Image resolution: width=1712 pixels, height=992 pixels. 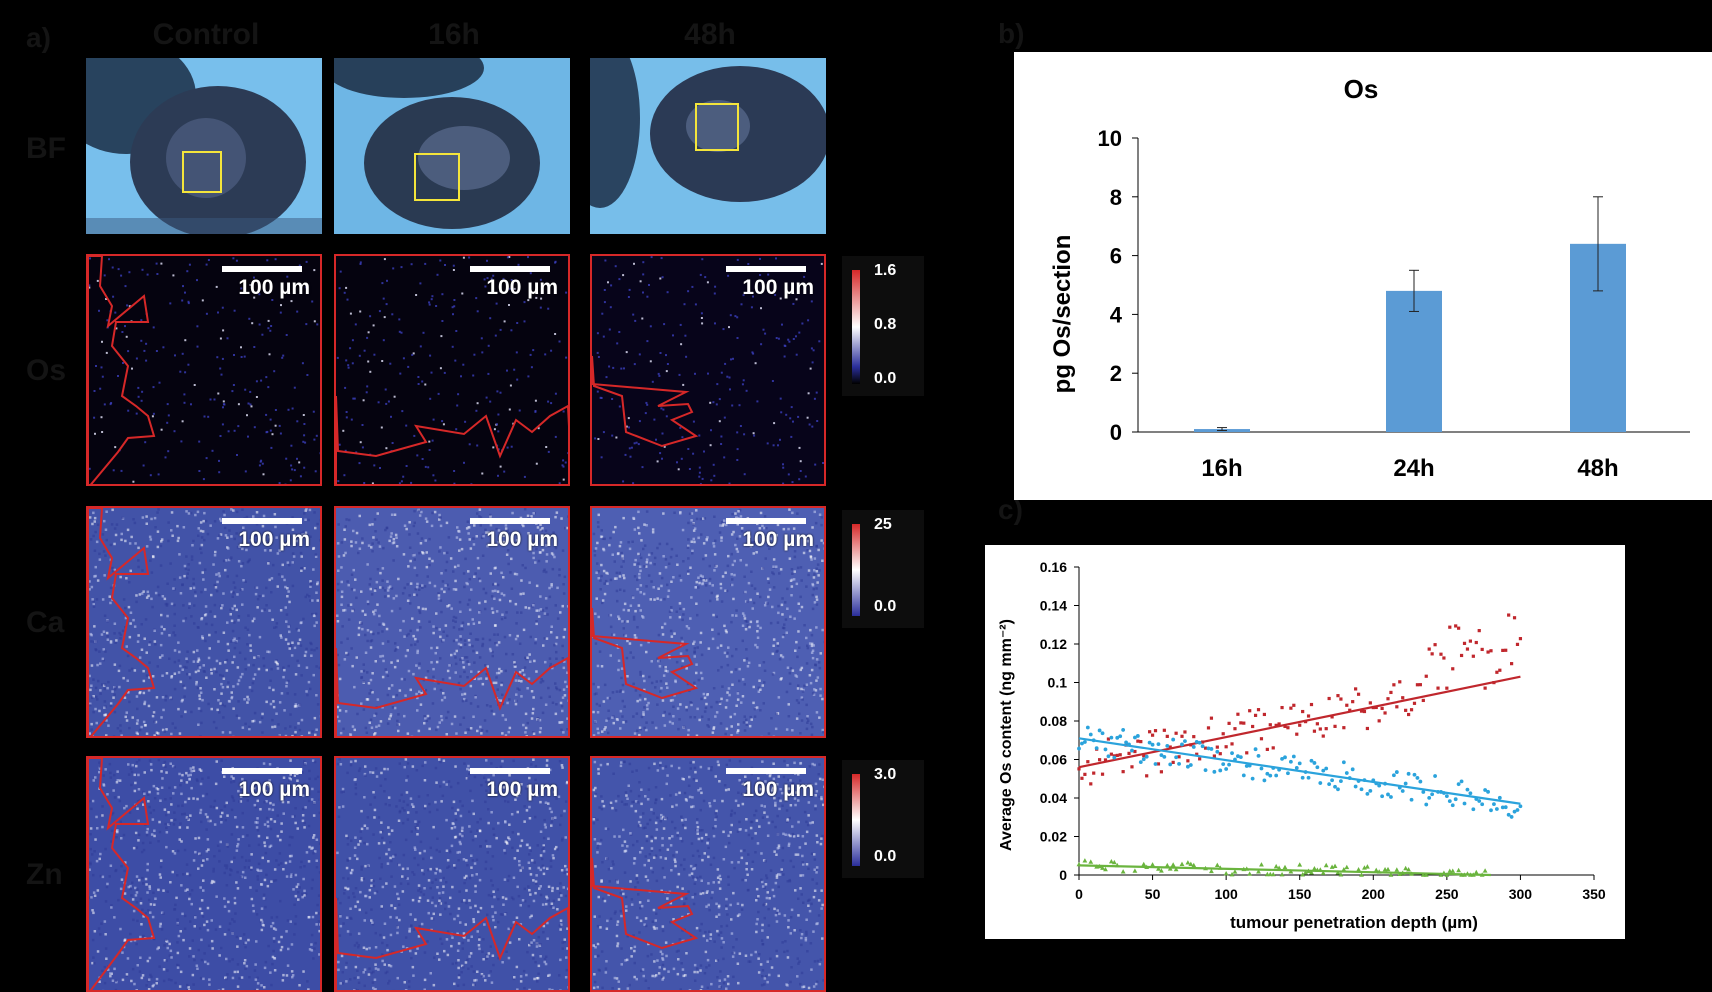 I want to click on scale-bar, so click(x=766, y=521).